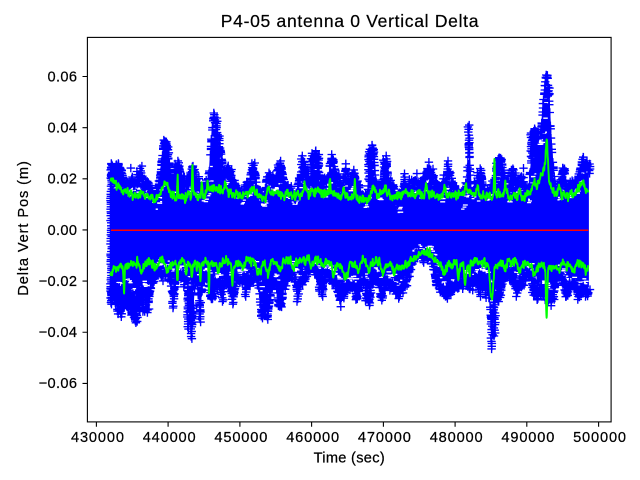 The height and width of the screenshot is (480, 640). I want to click on svg-text: 480000, so click(457, 438).